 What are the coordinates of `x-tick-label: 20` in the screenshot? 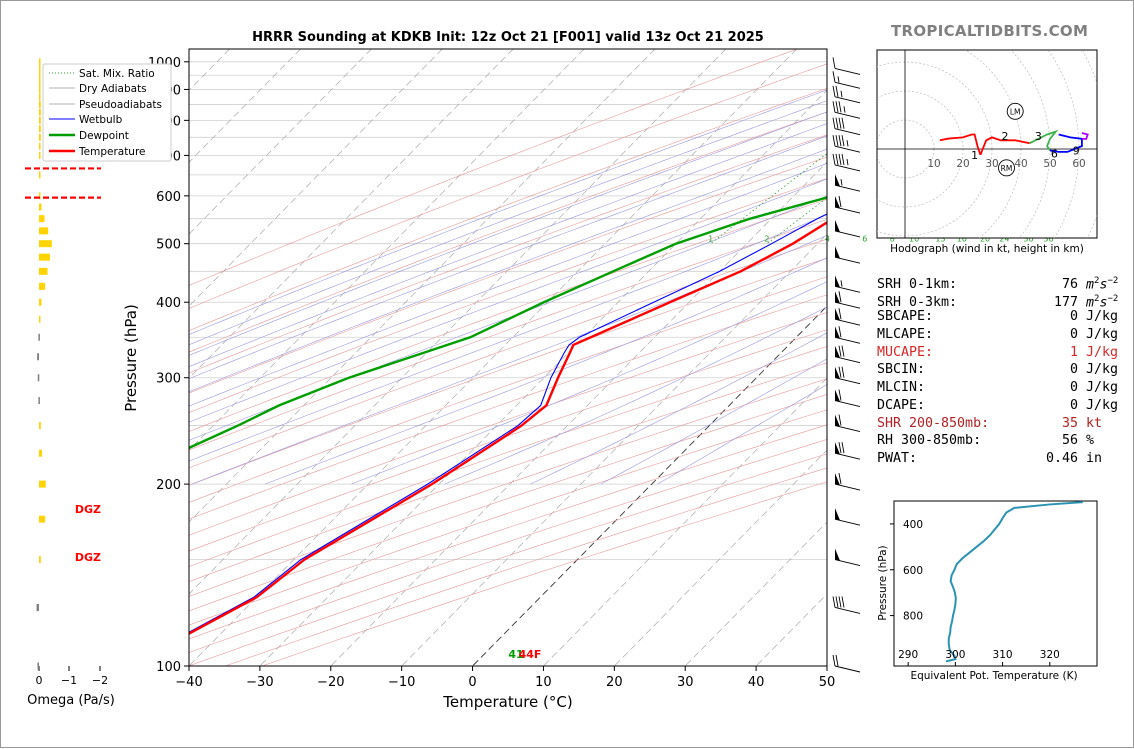 It's located at (614, 682).